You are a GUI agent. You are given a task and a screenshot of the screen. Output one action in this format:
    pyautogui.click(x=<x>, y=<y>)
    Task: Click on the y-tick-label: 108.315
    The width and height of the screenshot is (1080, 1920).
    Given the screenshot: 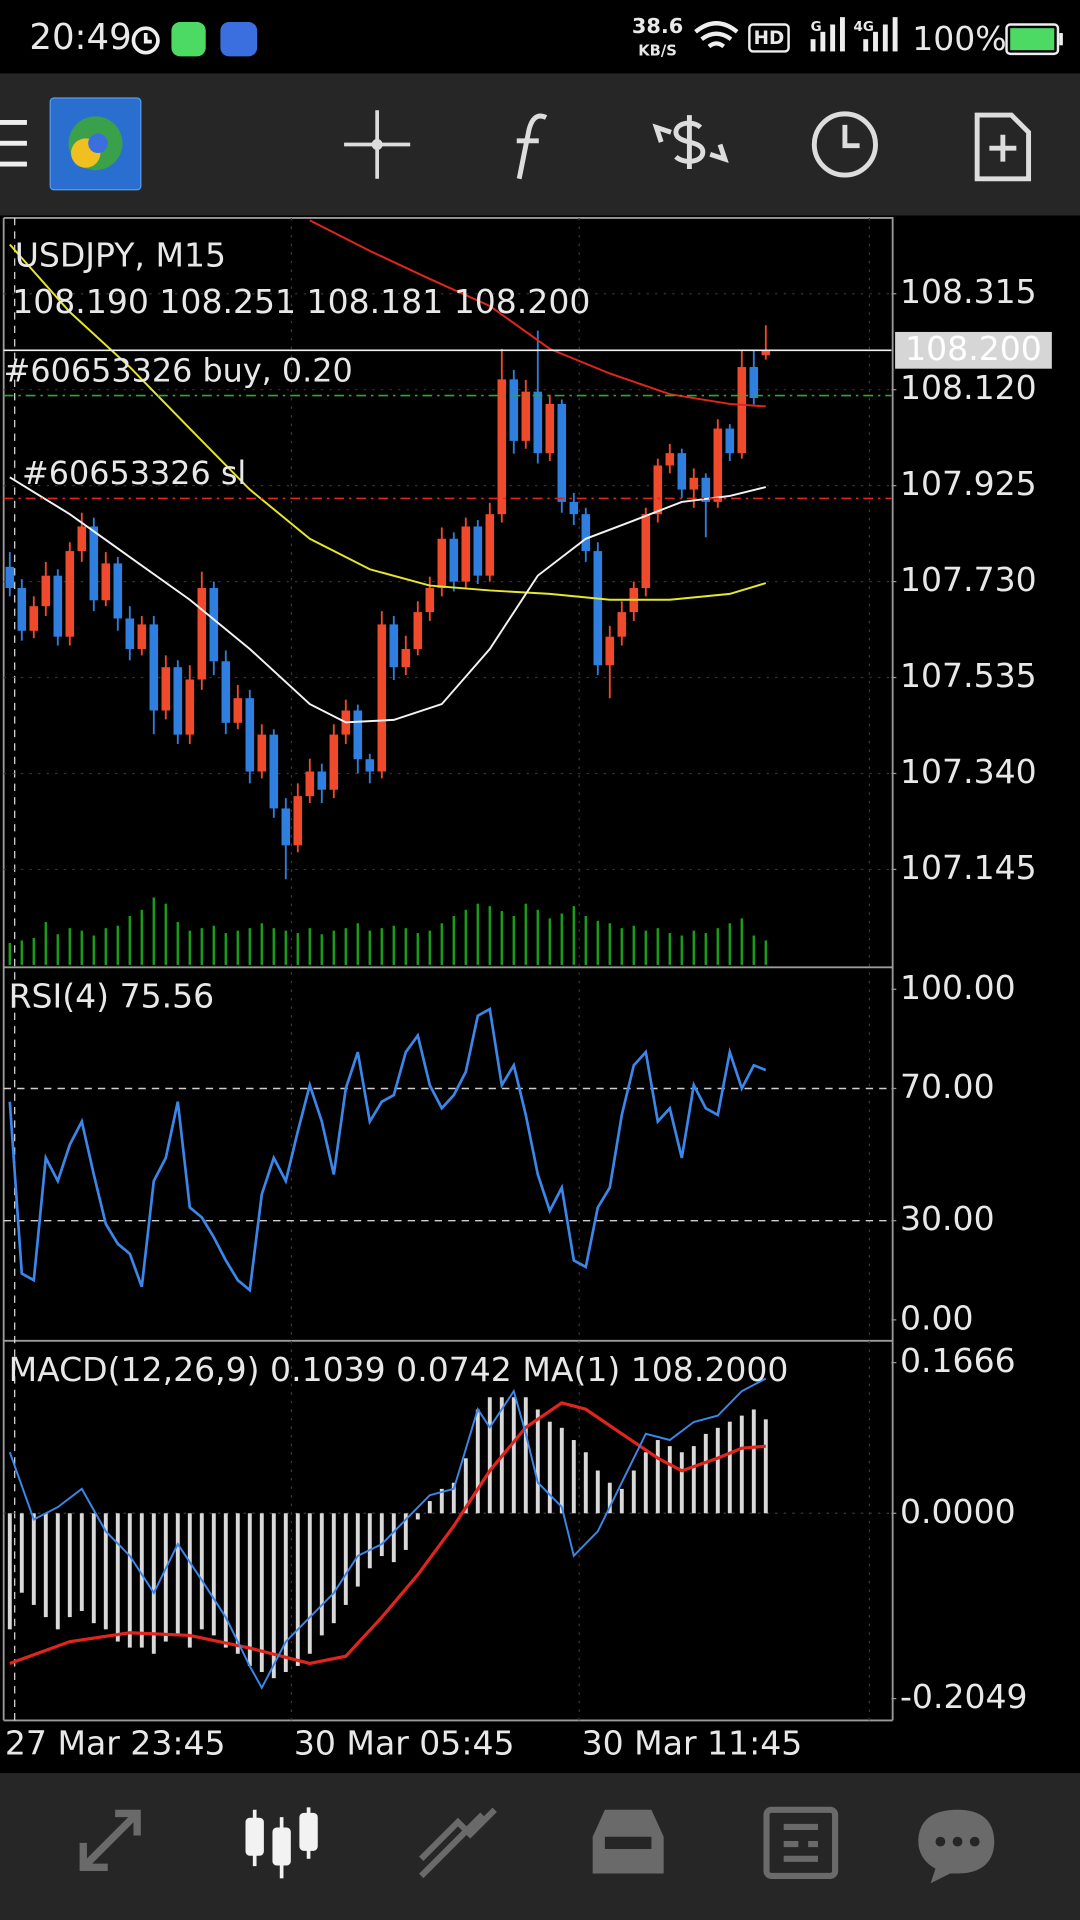 What is the action you would take?
    pyautogui.click(x=968, y=291)
    